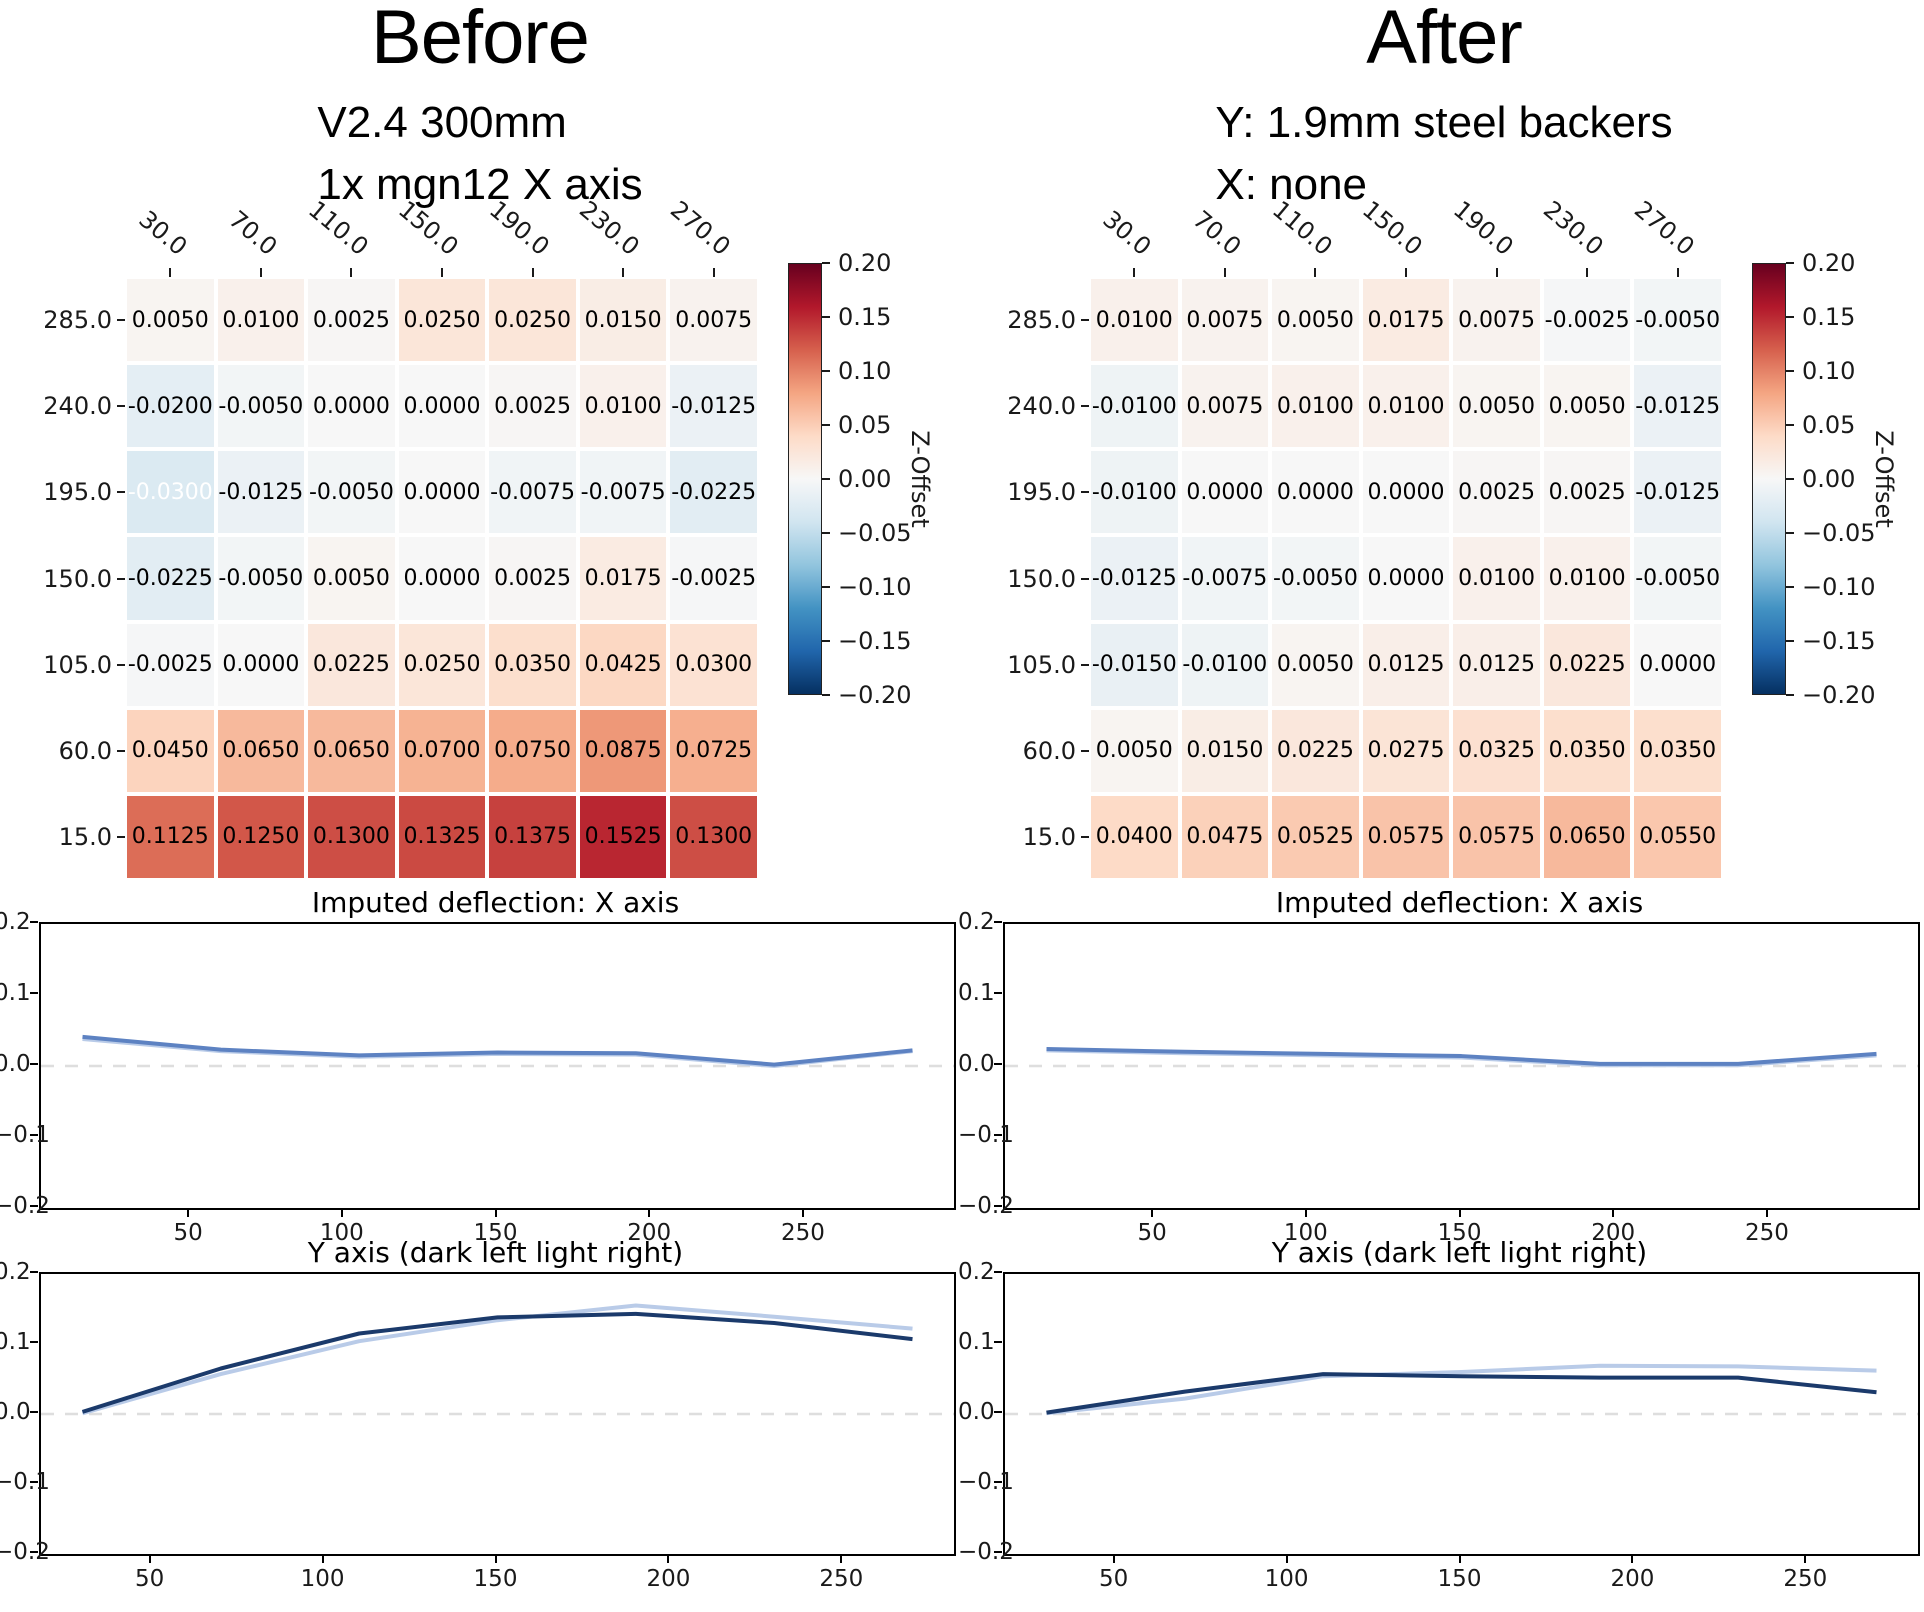  I want to click on heatmap-cell: 0.0350, so click(532, 664).